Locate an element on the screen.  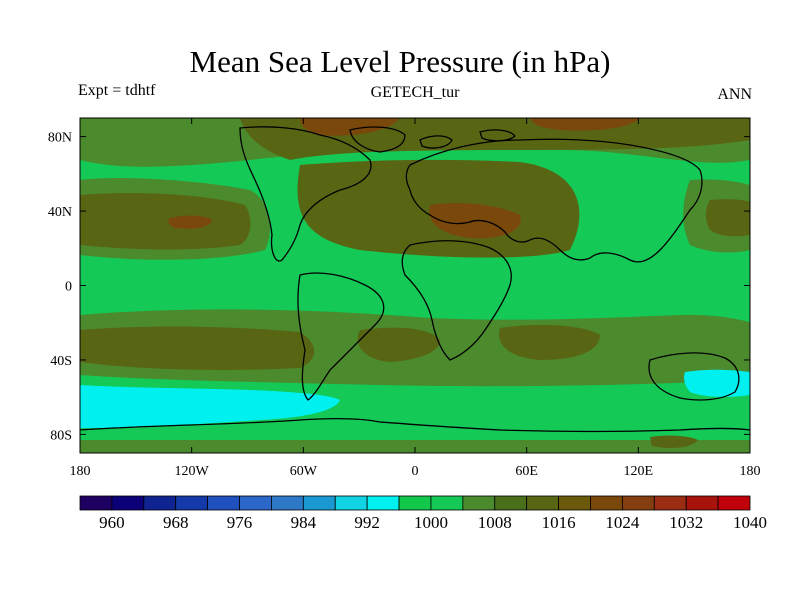
colorbar-label: 1000 is located at coordinates (431, 522).